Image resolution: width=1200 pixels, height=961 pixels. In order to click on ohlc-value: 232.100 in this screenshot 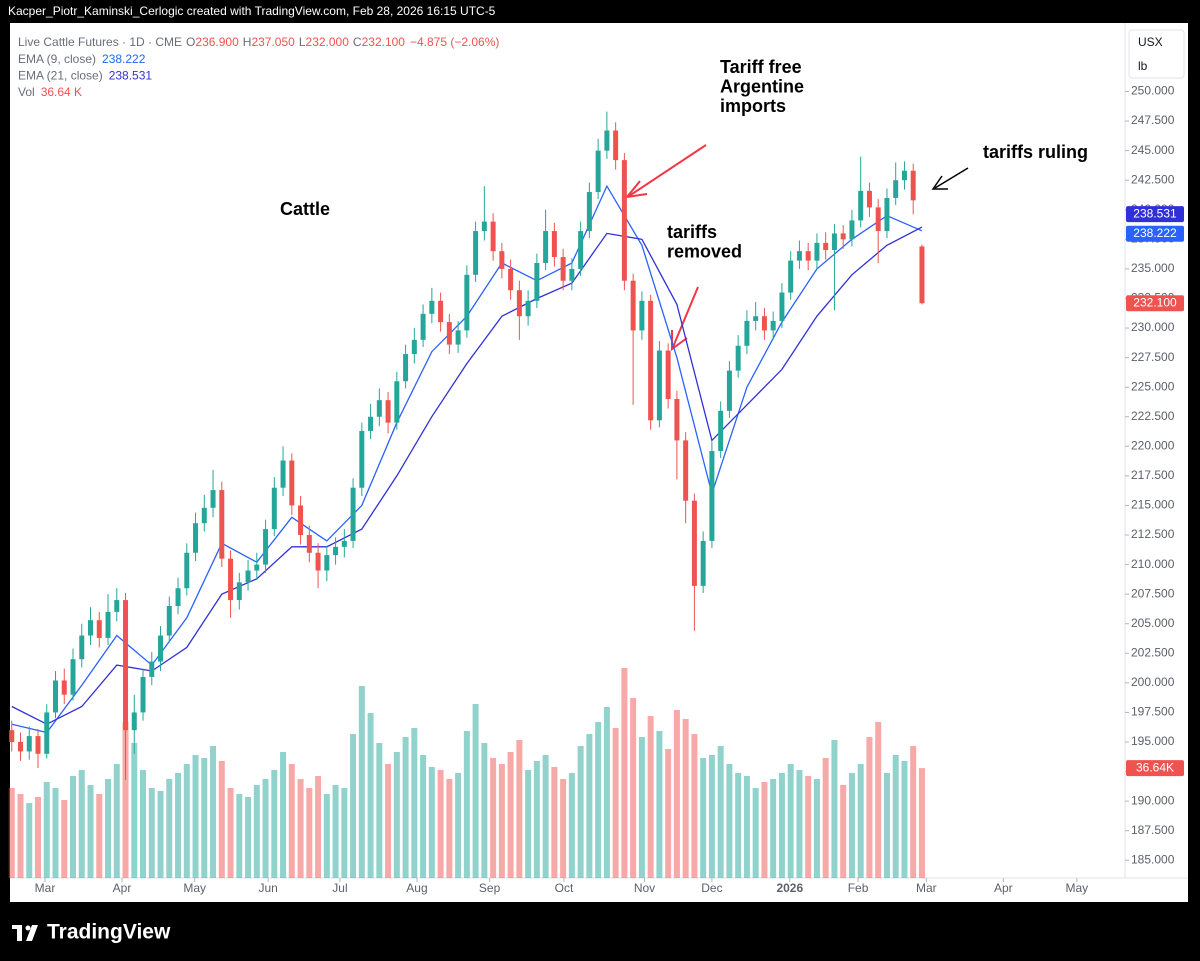, I will do `click(384, 42)`.